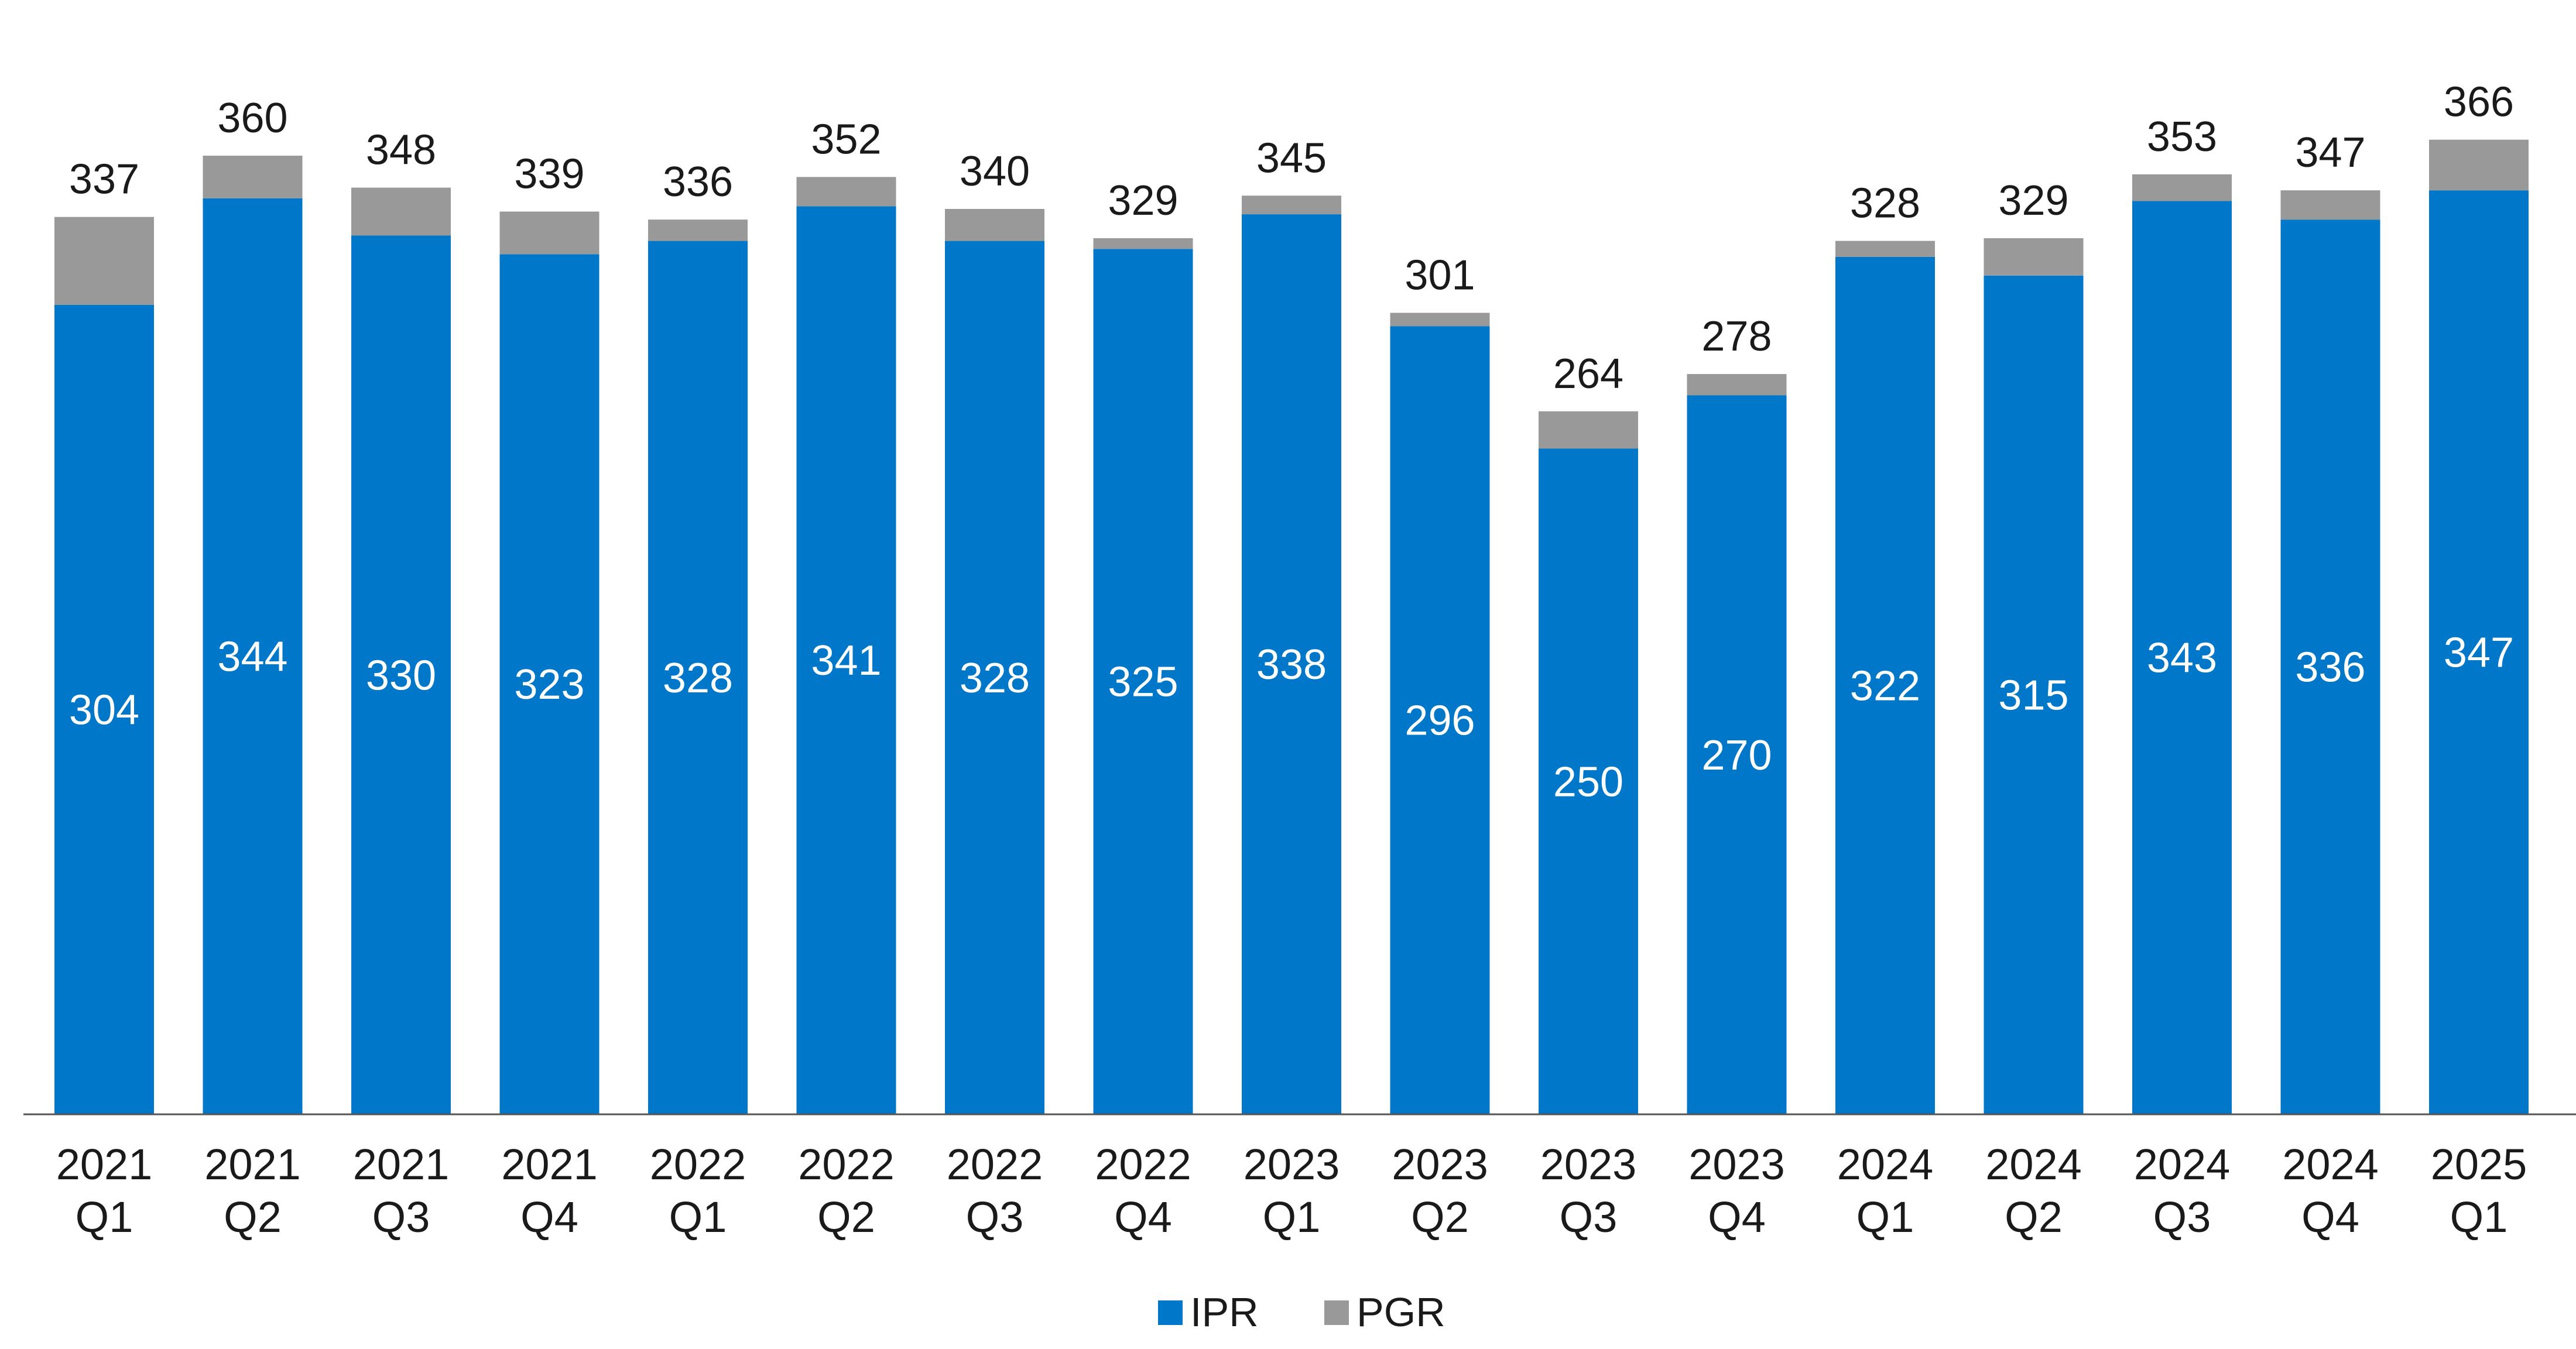  What do you see at coordinates (252, 118) in the screenshot?
I see `total-value-label: 360` at bounding box center [252, 118].